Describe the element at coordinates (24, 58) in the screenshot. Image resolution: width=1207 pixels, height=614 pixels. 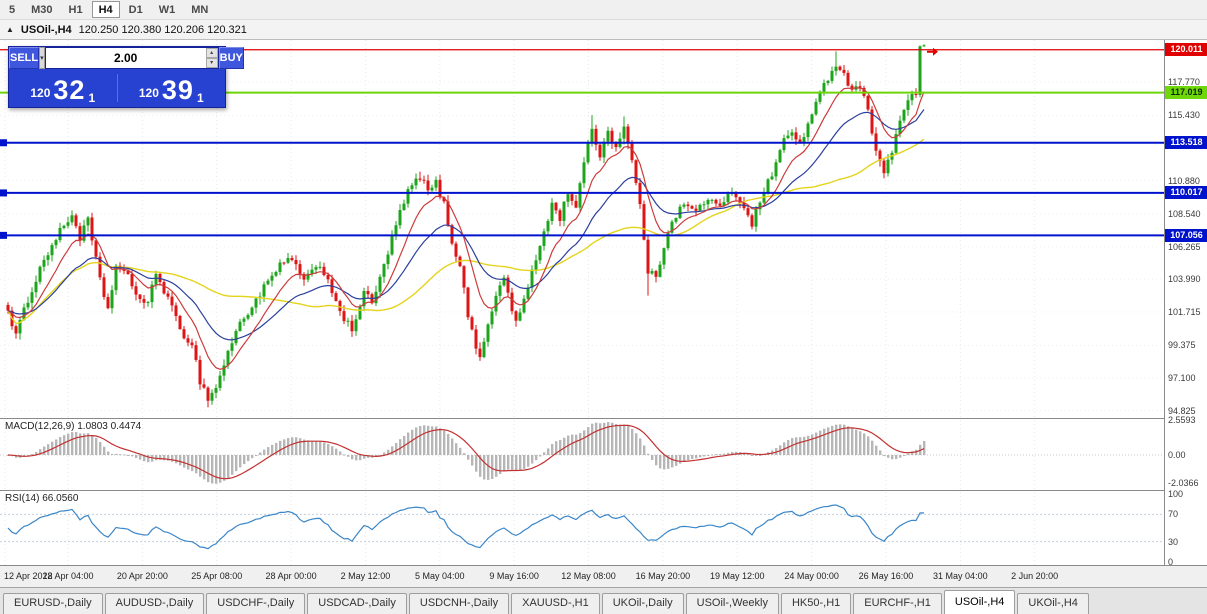
I see `sell-button: SELL` at that location.